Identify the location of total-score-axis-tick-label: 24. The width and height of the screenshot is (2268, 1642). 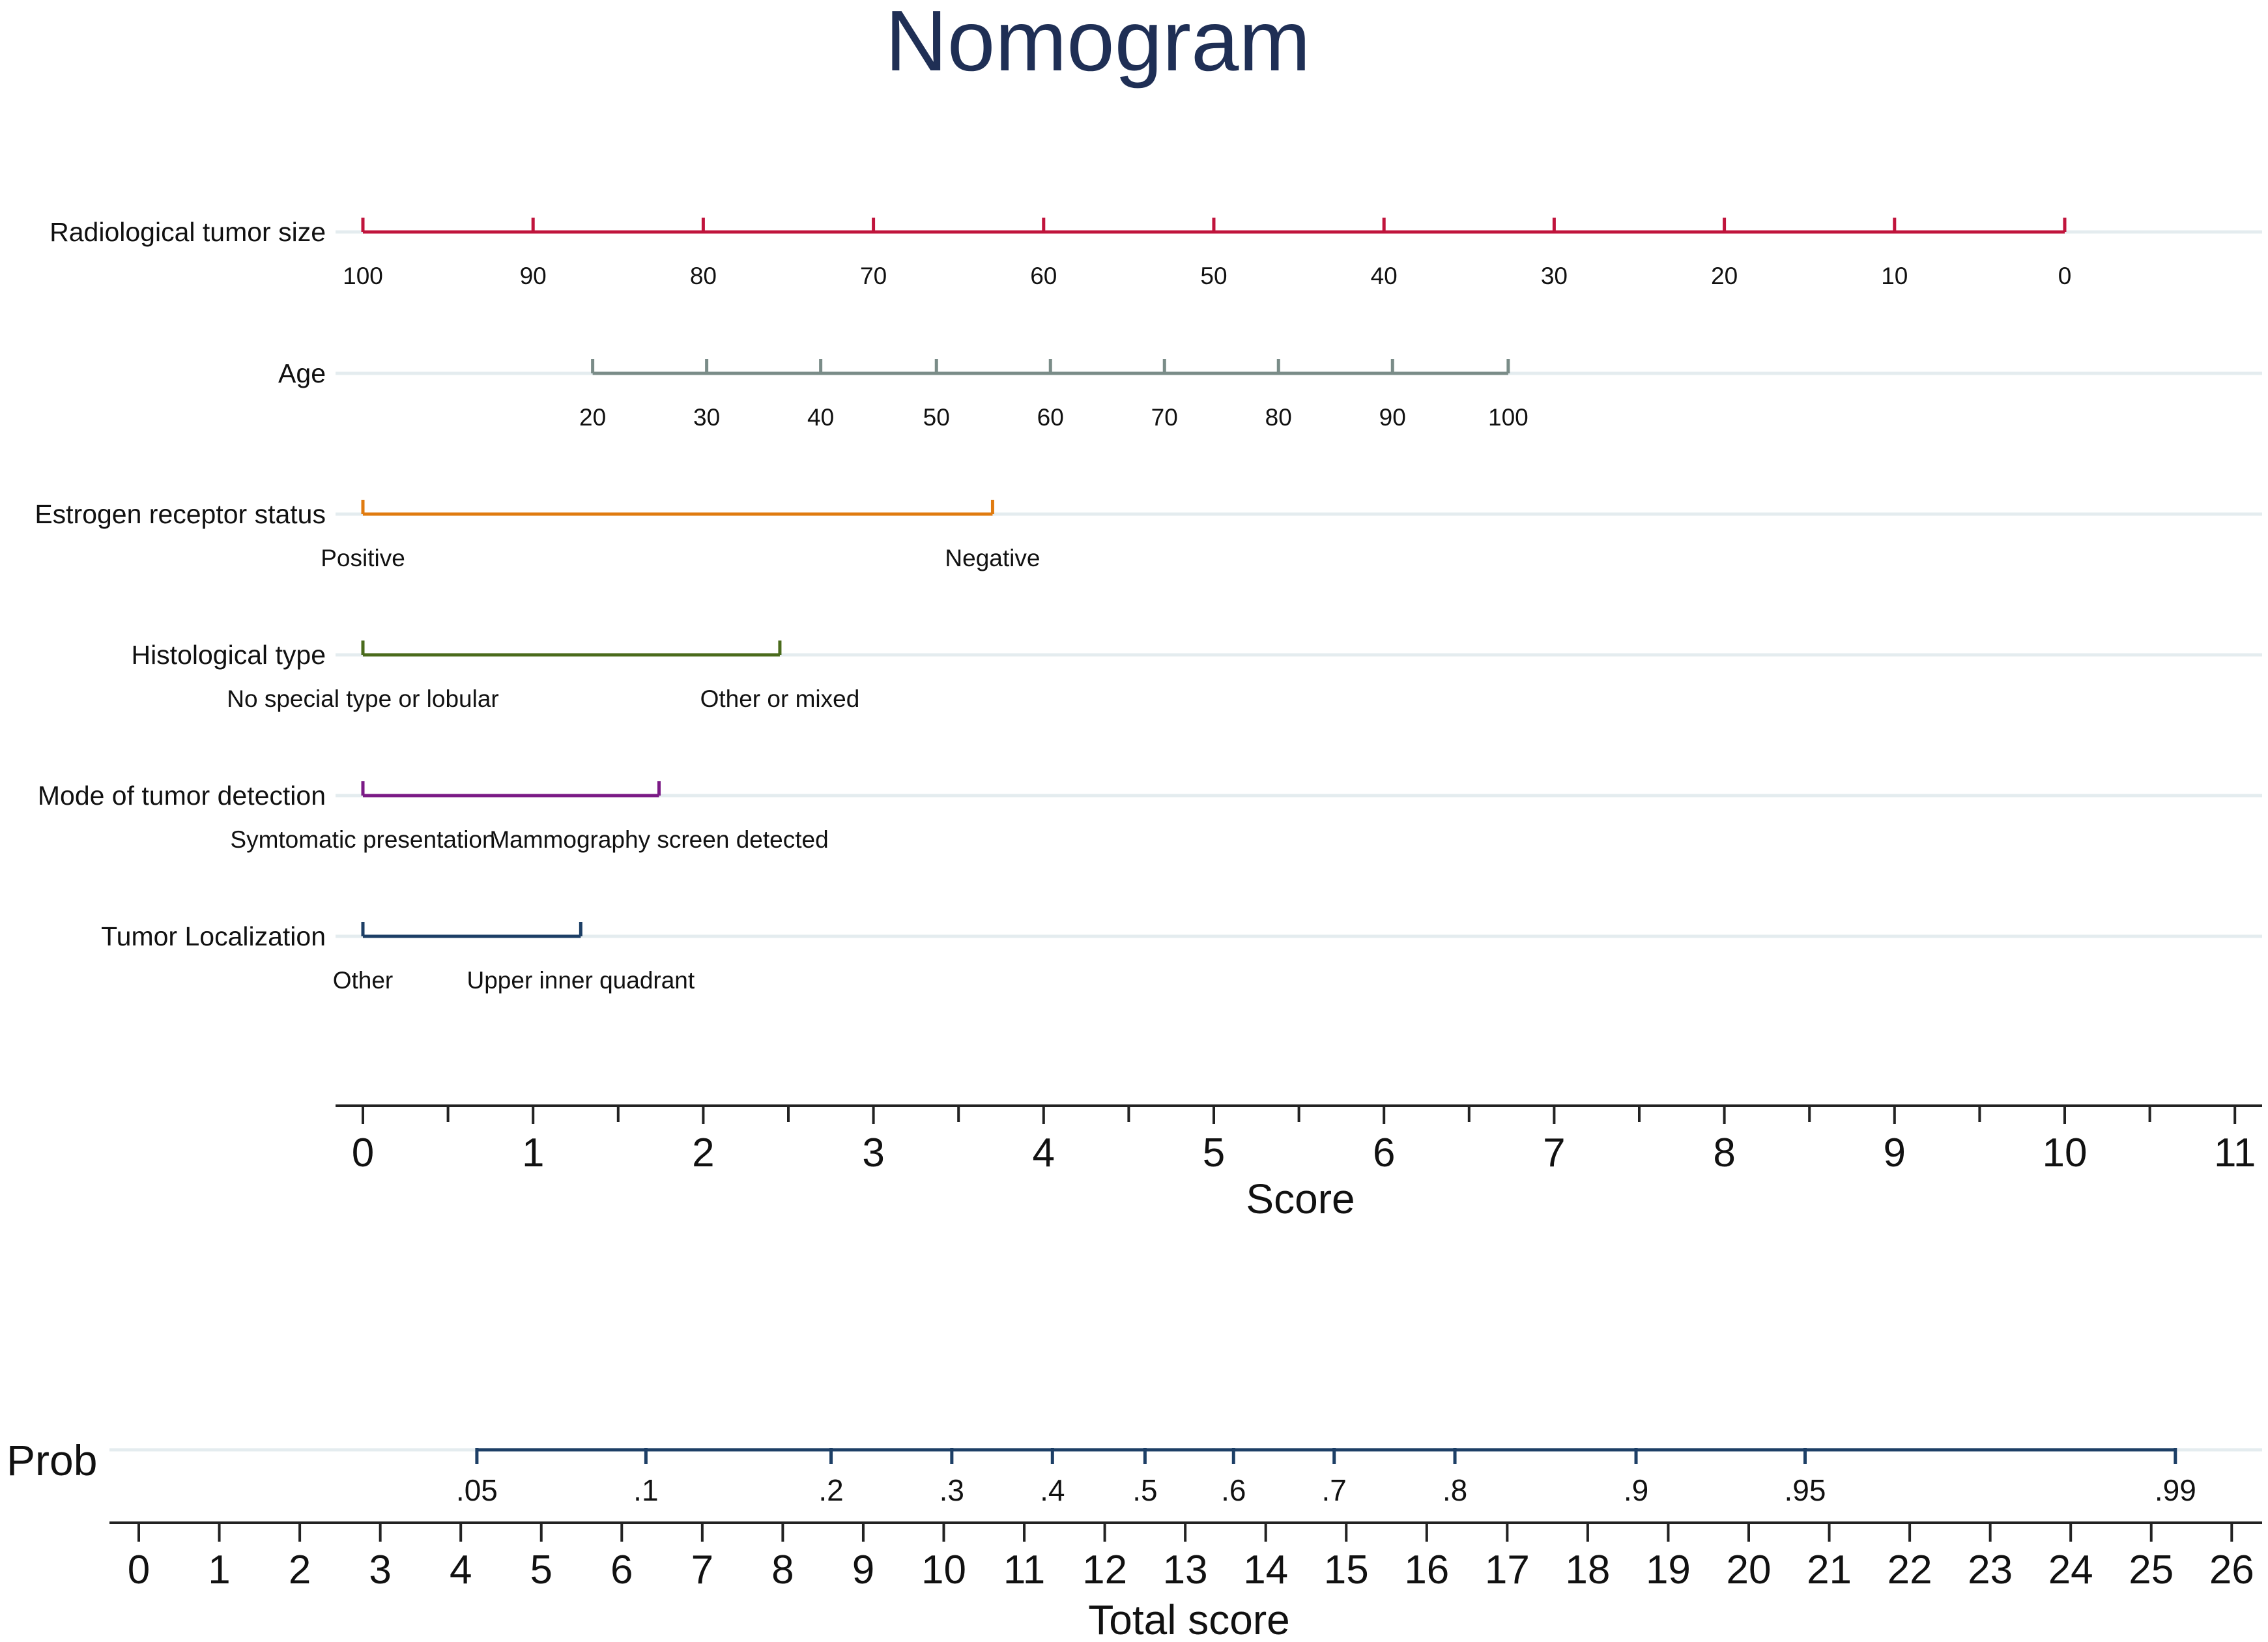
(2070, 1570).